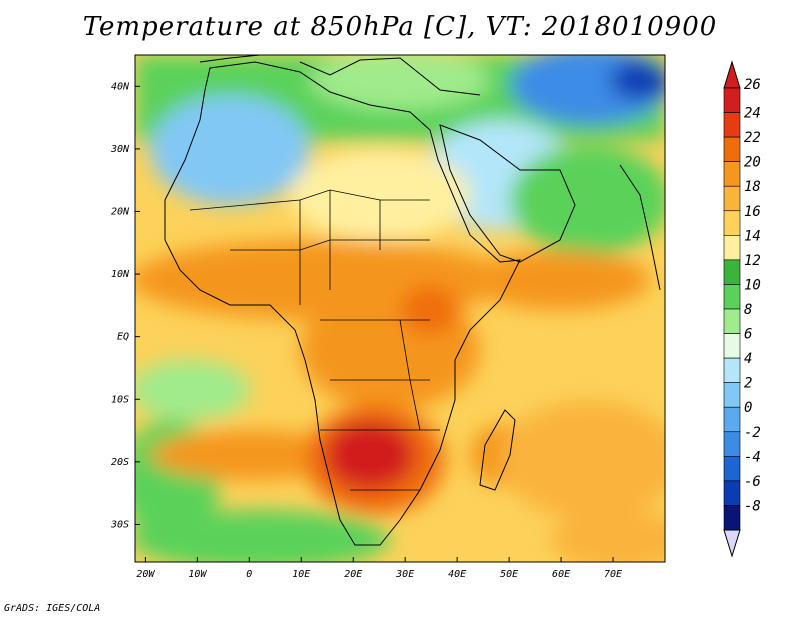  Describe the element at coordinates (748, 408) in the screenshot. I see `colorbar-label: 0` at that location.